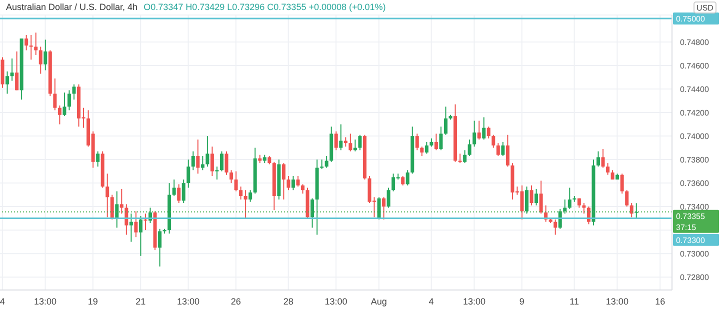  Describe the element at coordinates (695, 89) in the screenshot. I see `y-tick-label: 0.74400` at that location.